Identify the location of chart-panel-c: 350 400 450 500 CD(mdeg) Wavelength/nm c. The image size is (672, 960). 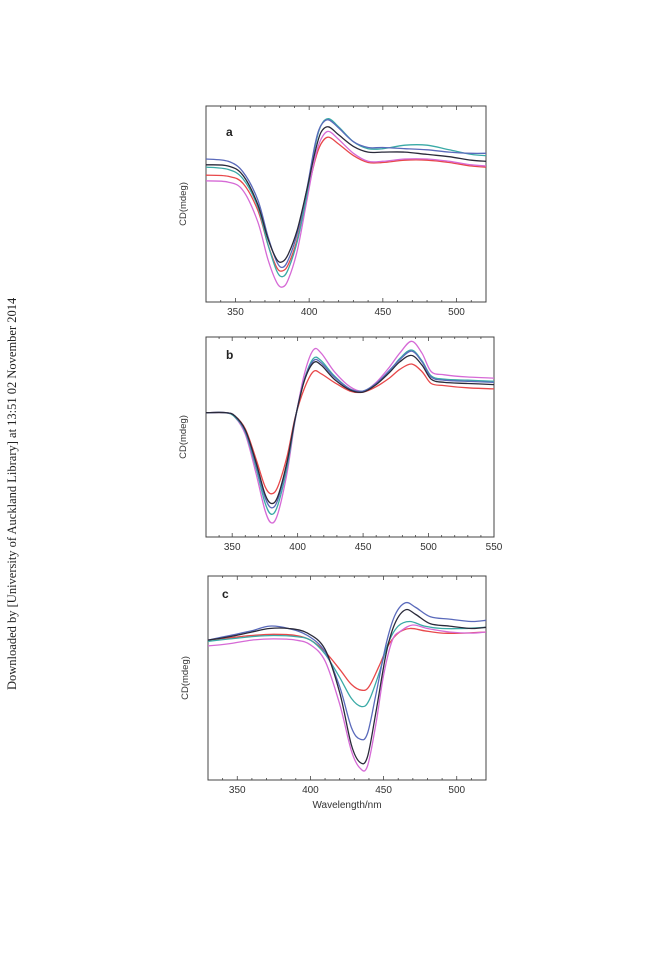
(335, 697).